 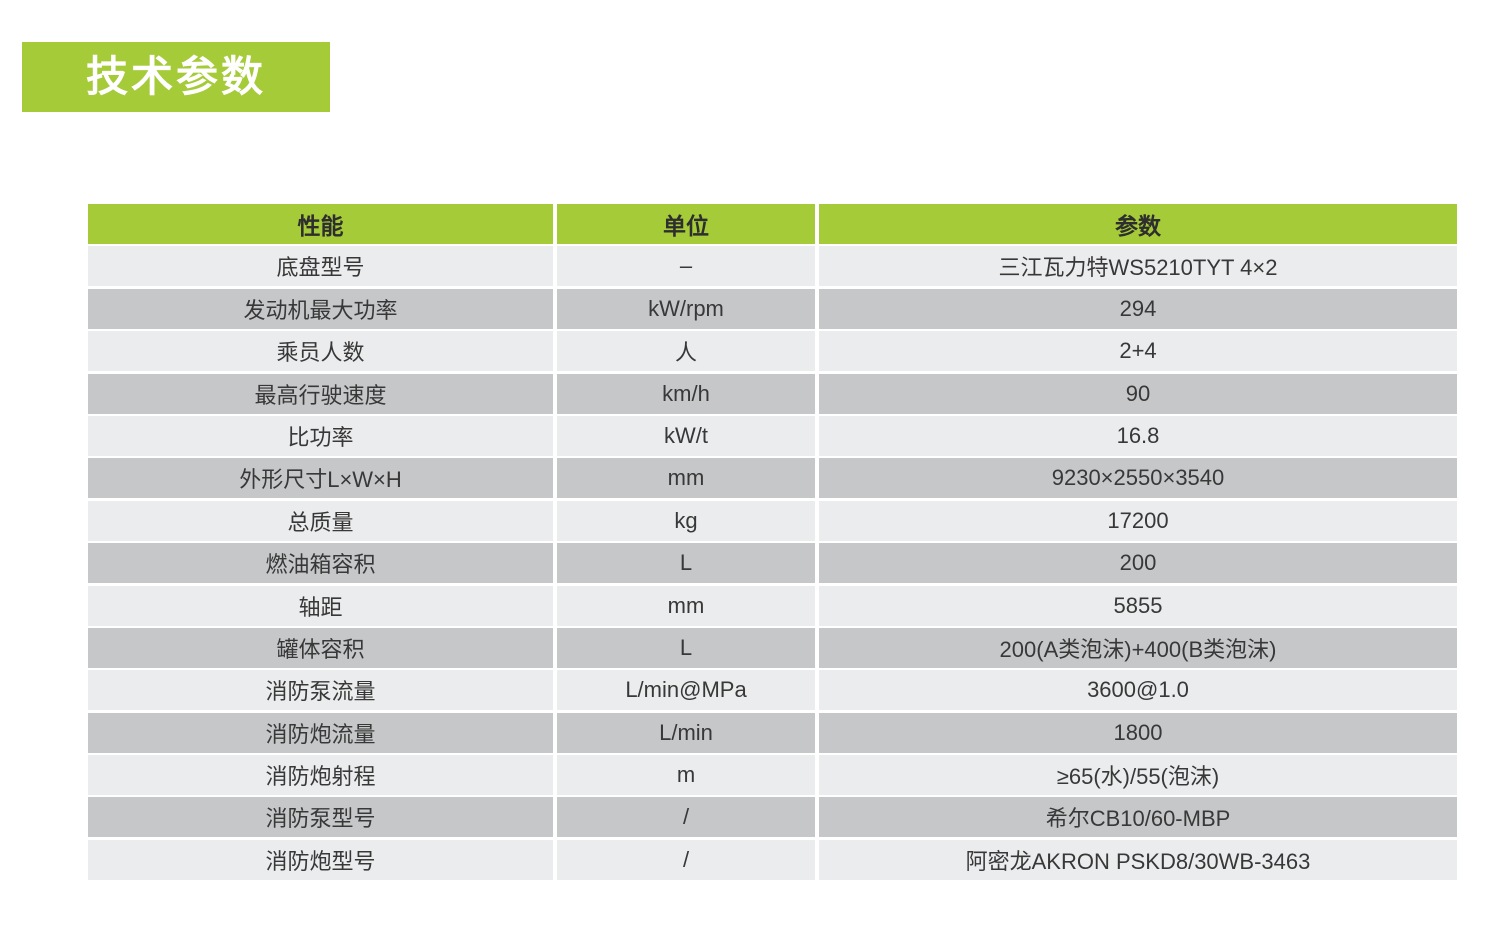 I want to click on cell-property: 底盘型号, so click(x=320, y=266).